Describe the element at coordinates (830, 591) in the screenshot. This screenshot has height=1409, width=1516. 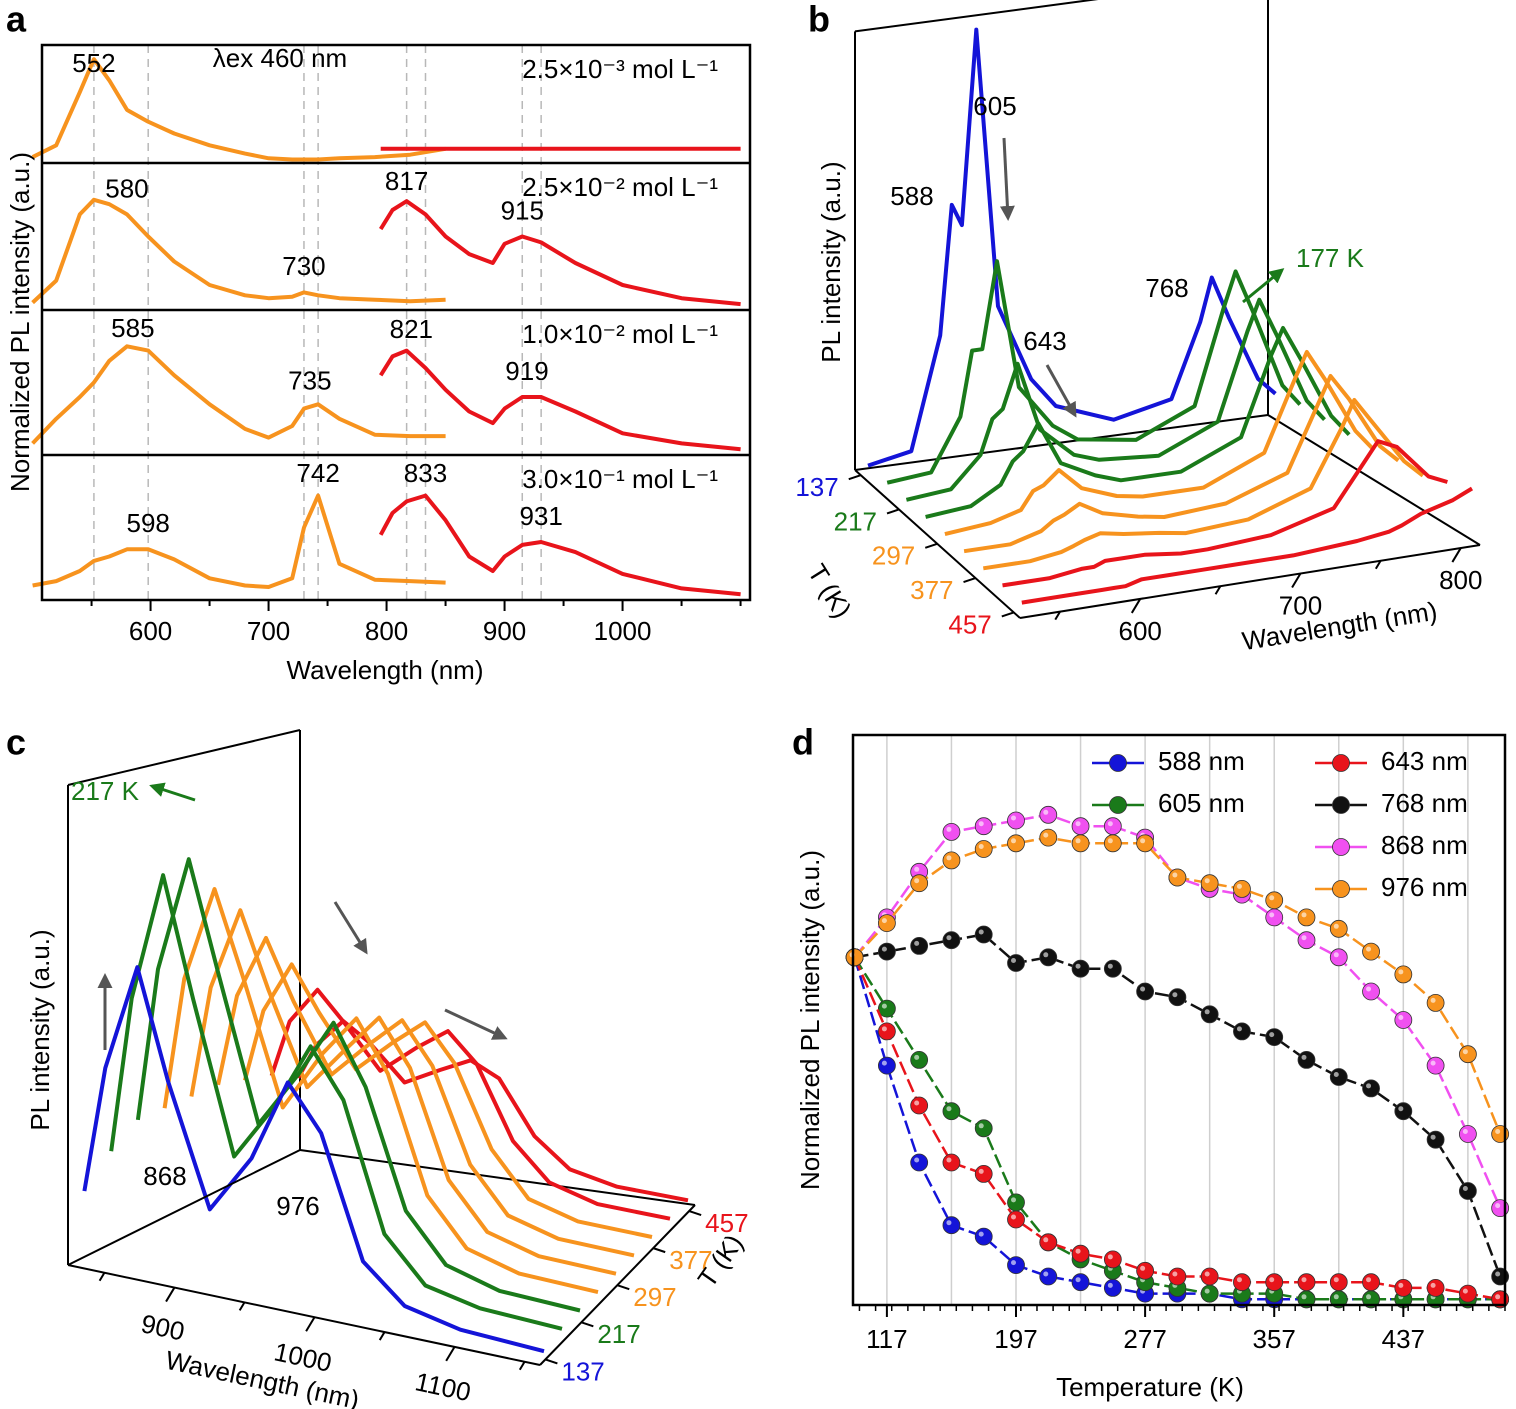
I see `z-axis-label: T (K)` at that location.